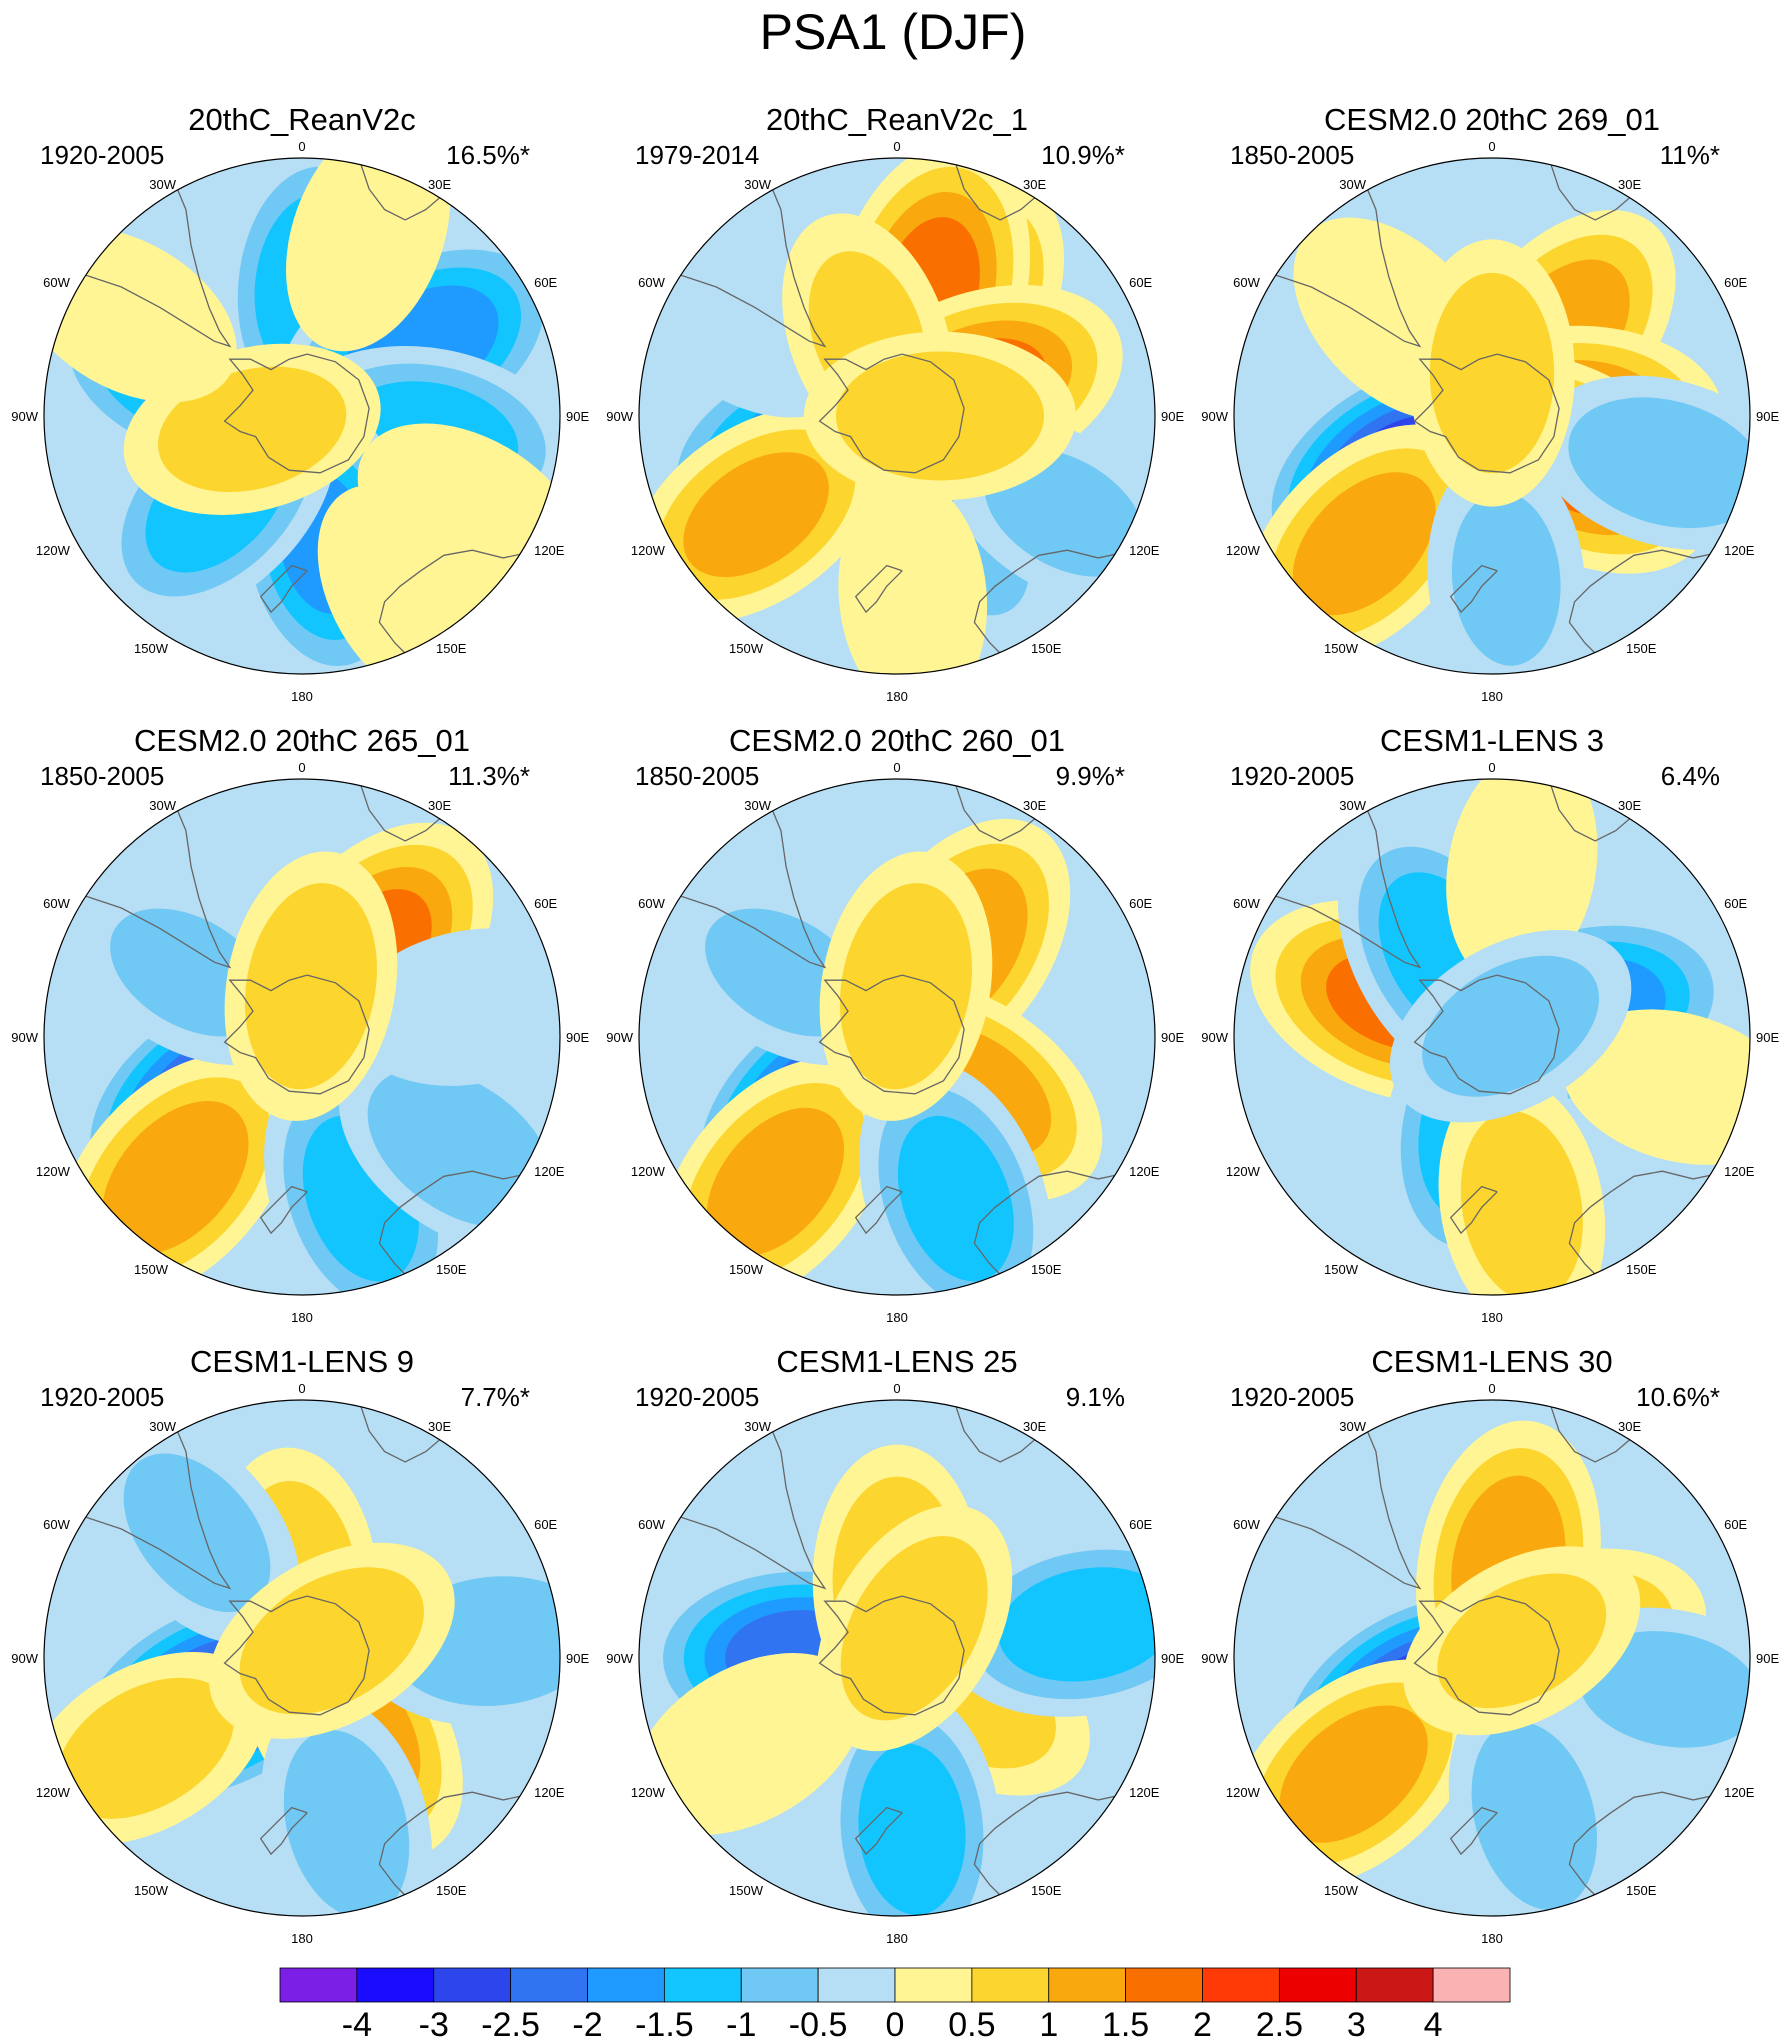 The image size is (1786, 2042). What do you see at coordinates (302, 1361) in the screenshot?
I see `panel-title: CESM1-LENS 9` at bounding box center [302, 1361].